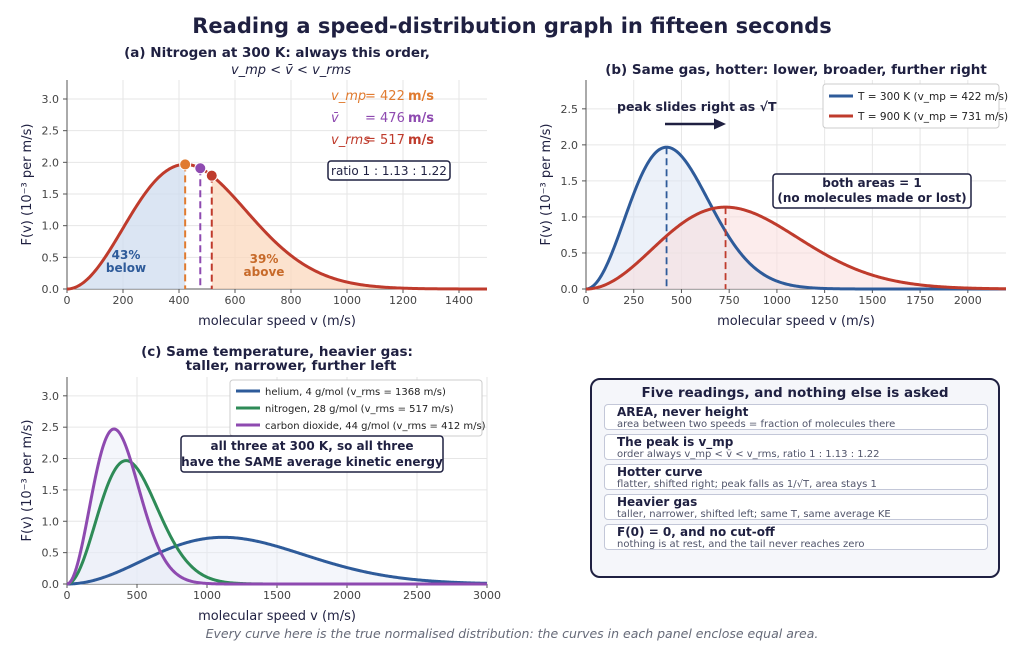 This screenshot has width=1024, height=660. Describe the element at coordinates (385, 118) in the screenshot. I see `legend-value: = 476` at that location.